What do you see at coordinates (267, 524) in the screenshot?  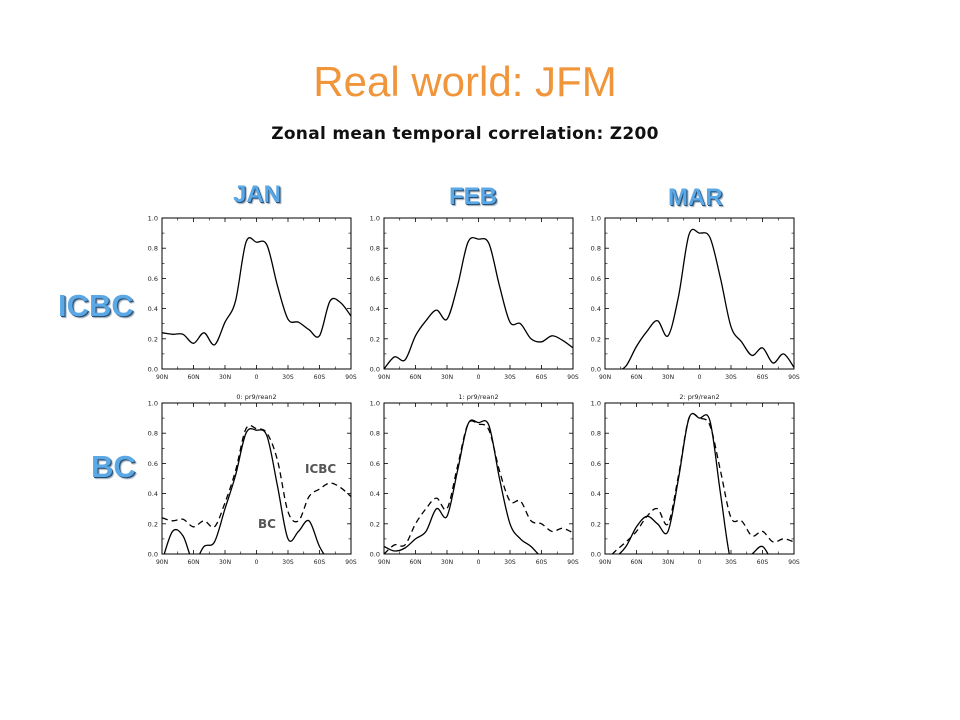 I see `annotation-bc: BC` at bounding box center [267, 524].